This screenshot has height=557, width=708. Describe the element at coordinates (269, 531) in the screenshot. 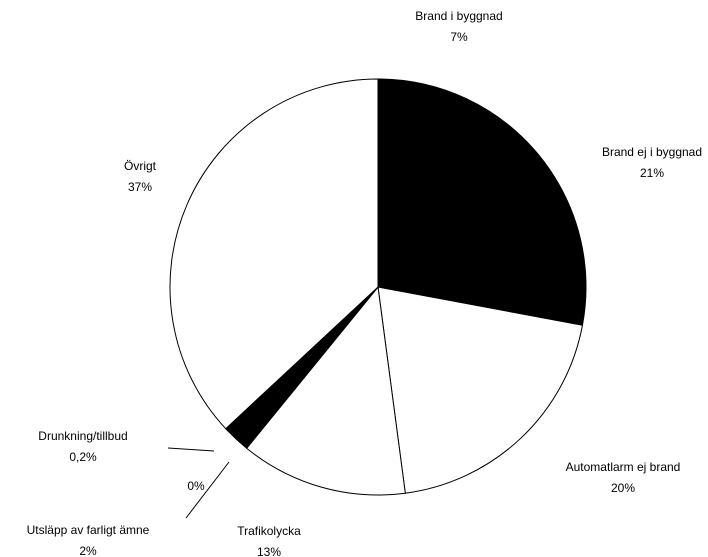

I see `slice-label: Trafikolycka` at that location.